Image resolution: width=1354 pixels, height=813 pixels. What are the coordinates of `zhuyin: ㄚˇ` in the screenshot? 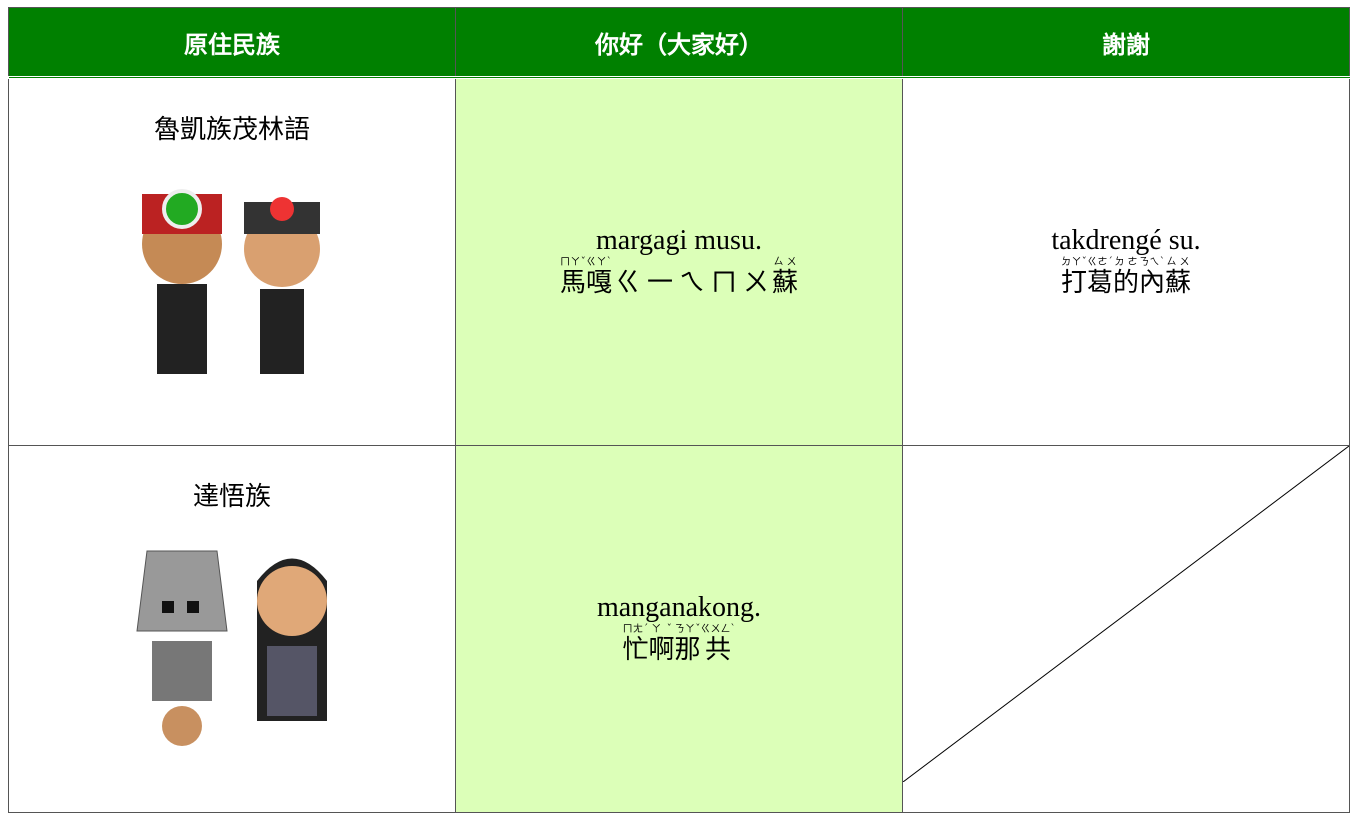 It's located at (661, 629).